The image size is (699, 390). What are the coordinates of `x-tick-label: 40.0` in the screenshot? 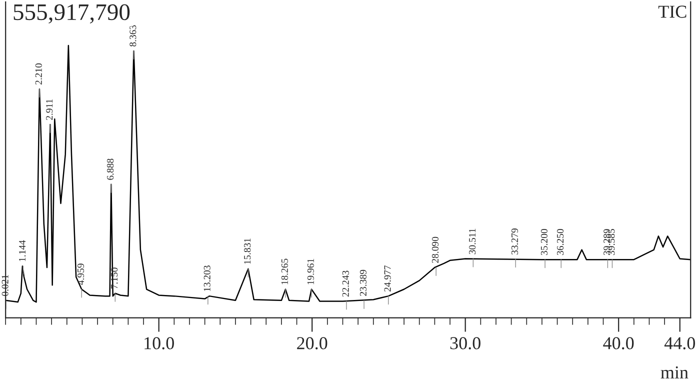 It's located at (618, 343).